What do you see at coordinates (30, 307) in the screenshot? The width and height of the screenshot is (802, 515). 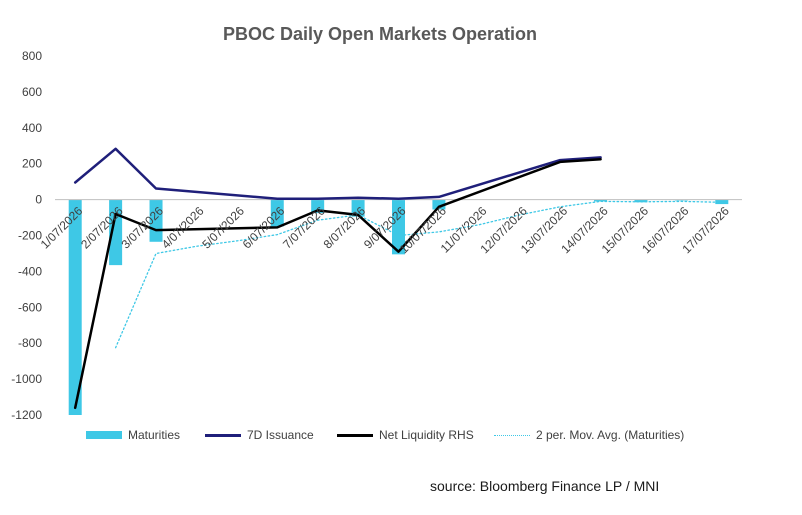 I see `y-tick-label: -600` at bounding box center [30, 307].